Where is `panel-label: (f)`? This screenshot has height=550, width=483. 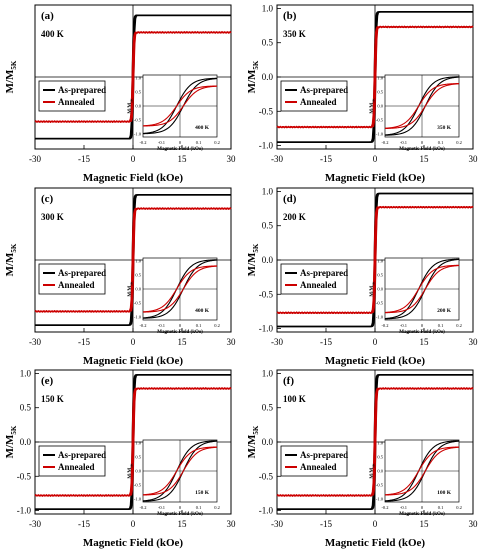 panel-label: (f) is located at coordinates (288, 381).